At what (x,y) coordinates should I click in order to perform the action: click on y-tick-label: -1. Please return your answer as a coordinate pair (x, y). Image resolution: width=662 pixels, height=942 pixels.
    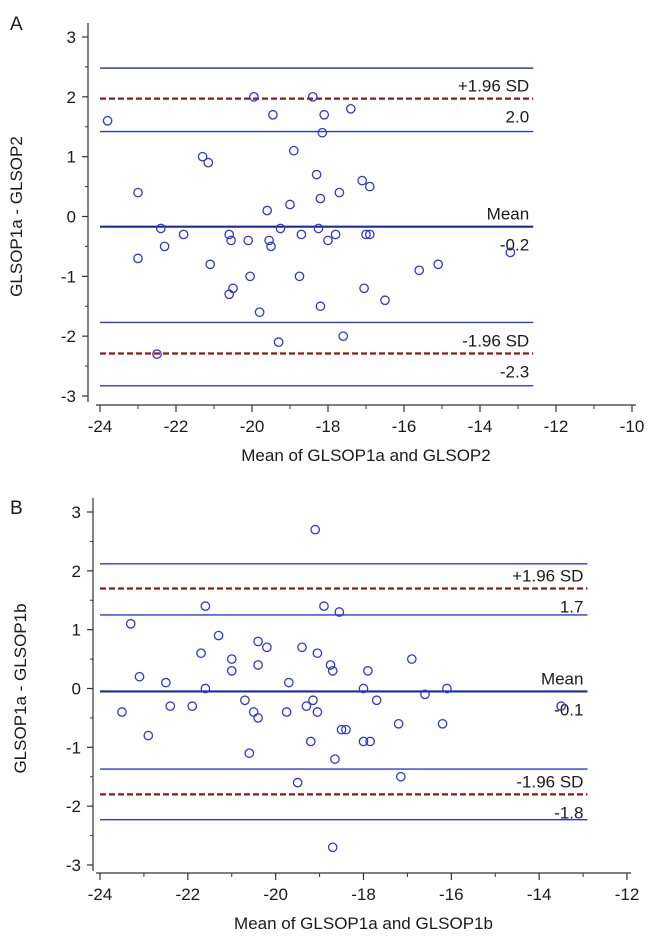
    Looking at the image, I should click on (73, 747).